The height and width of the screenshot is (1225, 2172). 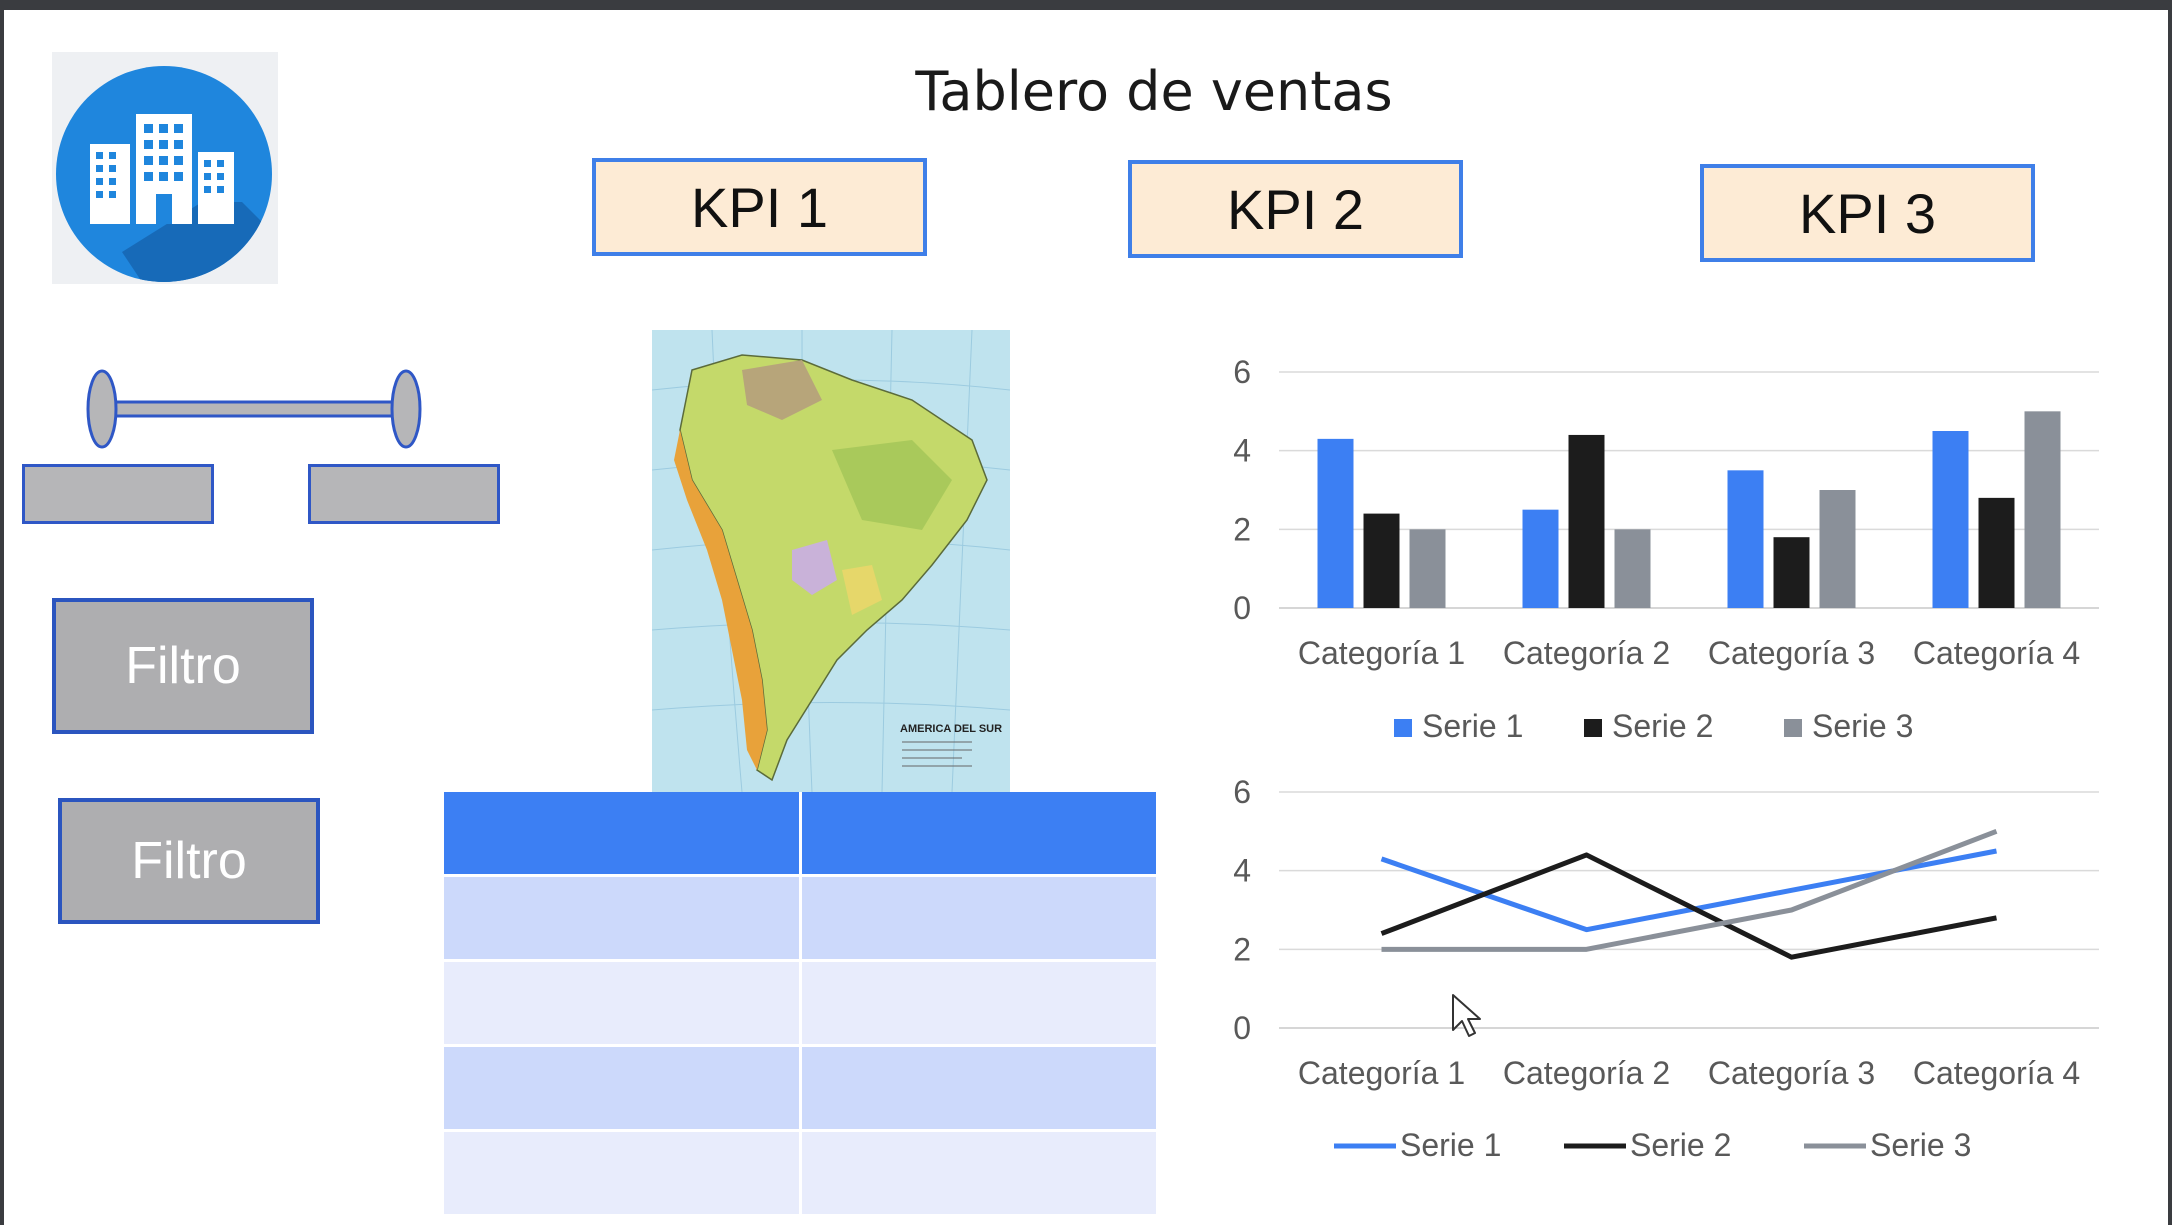 I want to click on kpi-3-card: KPI 3, so click(x=1867, y=213).